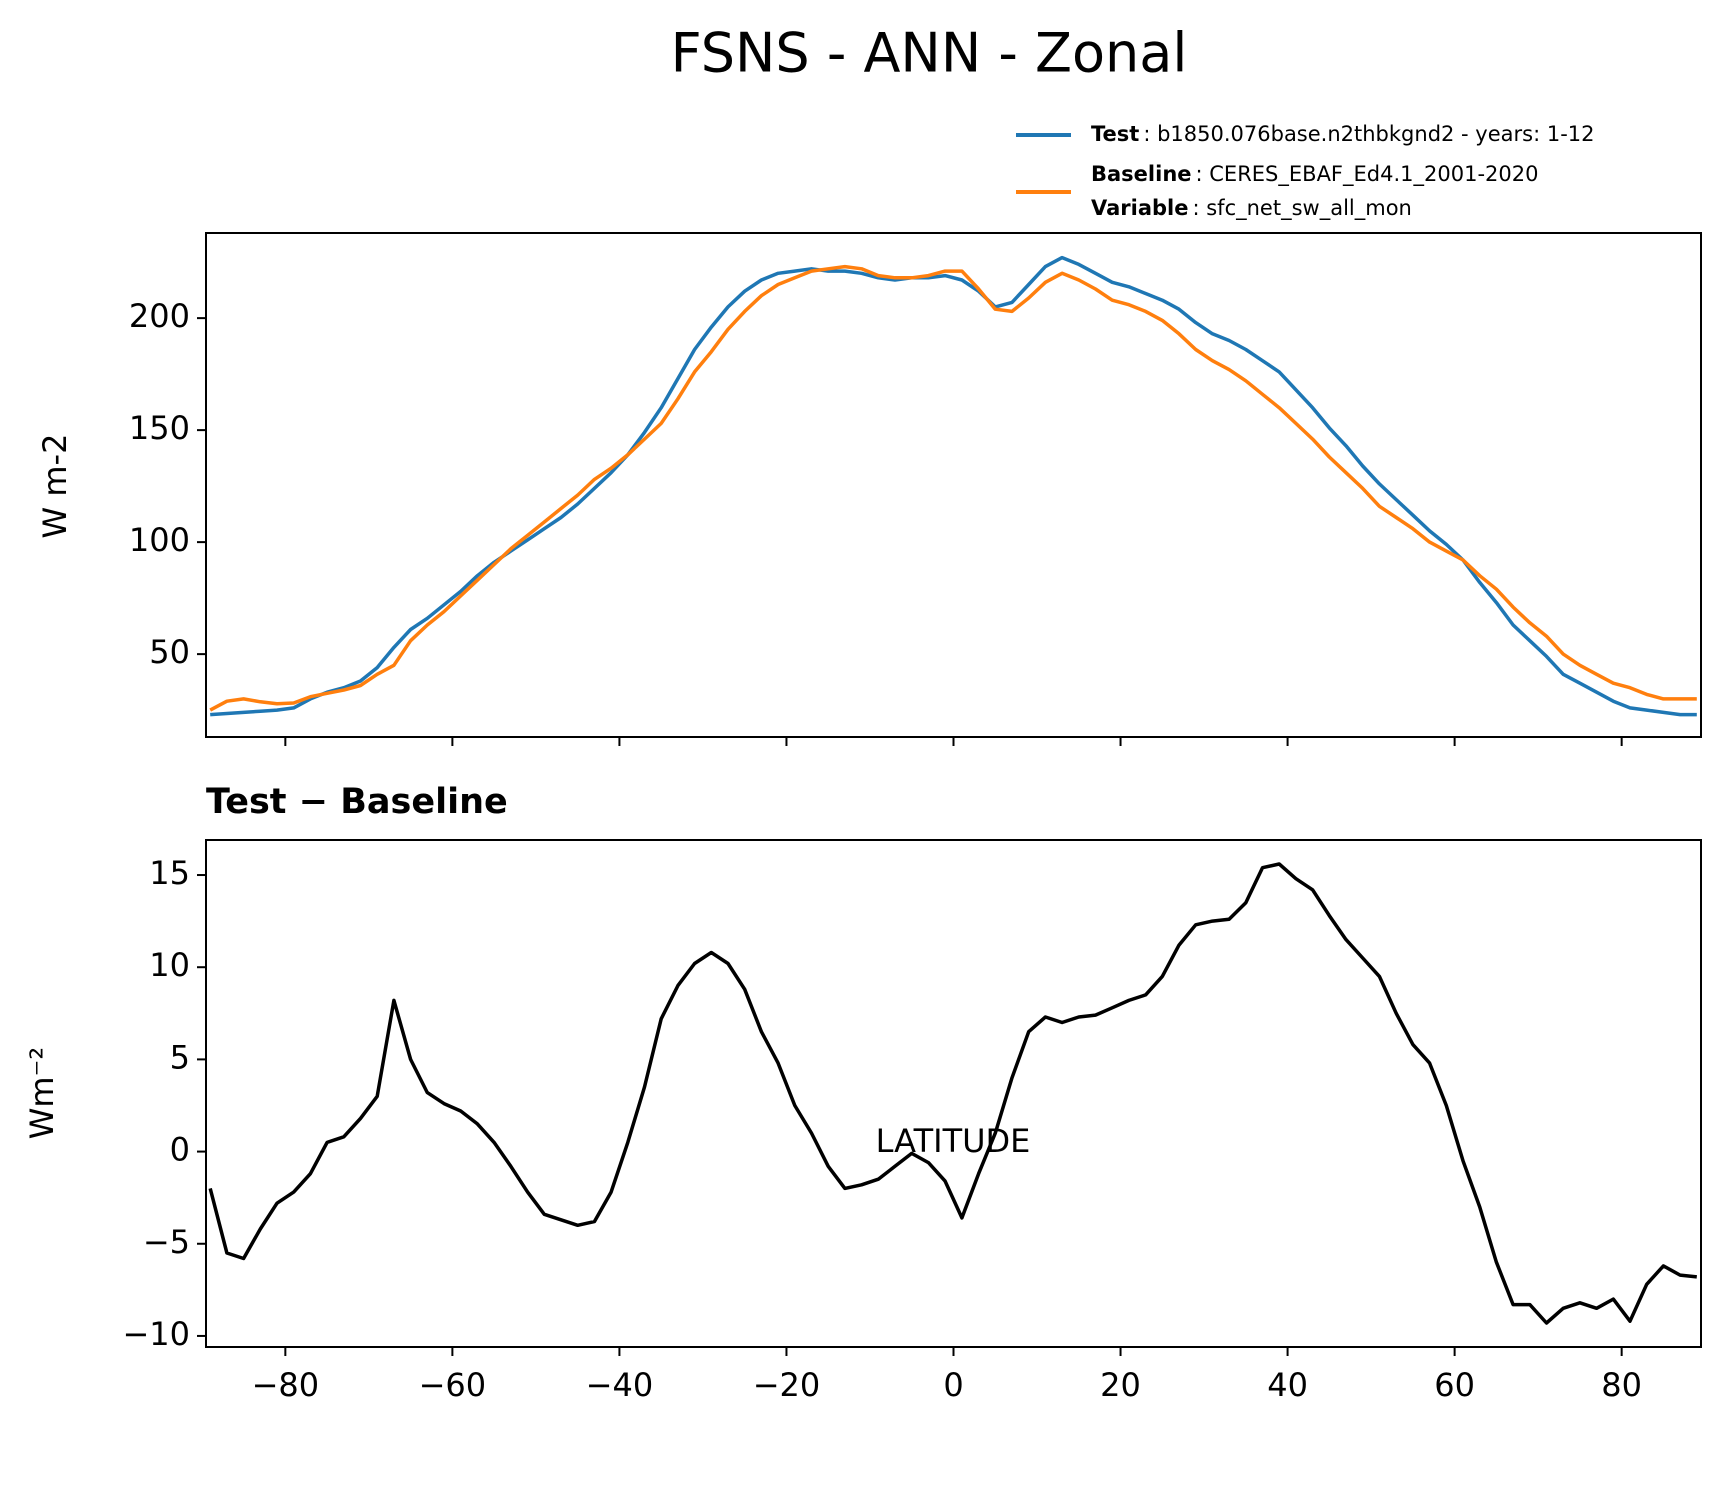 The height and width of the screenshot is (1496, 1722). I want to click on legend-label: Test, so click(1115, 134).